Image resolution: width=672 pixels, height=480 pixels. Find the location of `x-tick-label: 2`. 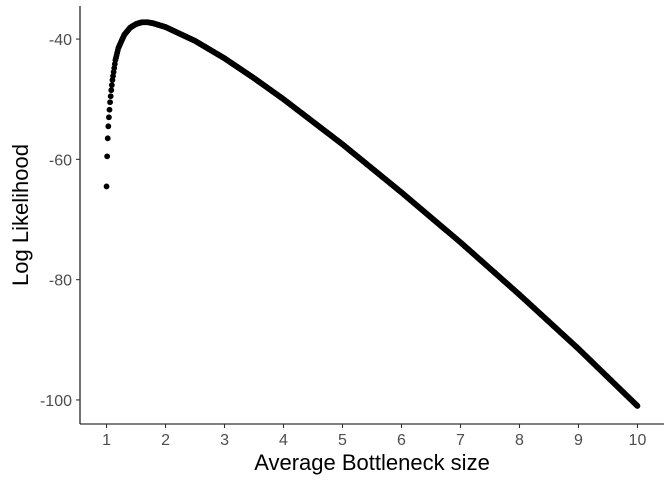

x-tick-label: 2 is located at coordinates (165, 440).